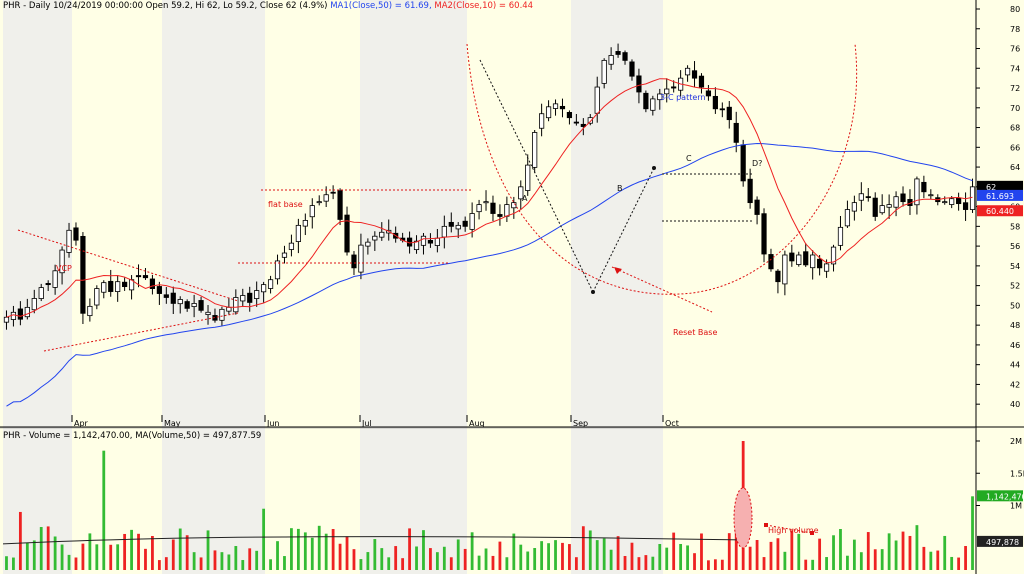  Describe the element at coordinates (1015, 128) in the screenshot. I see `y-tick-label: 68` at that location.